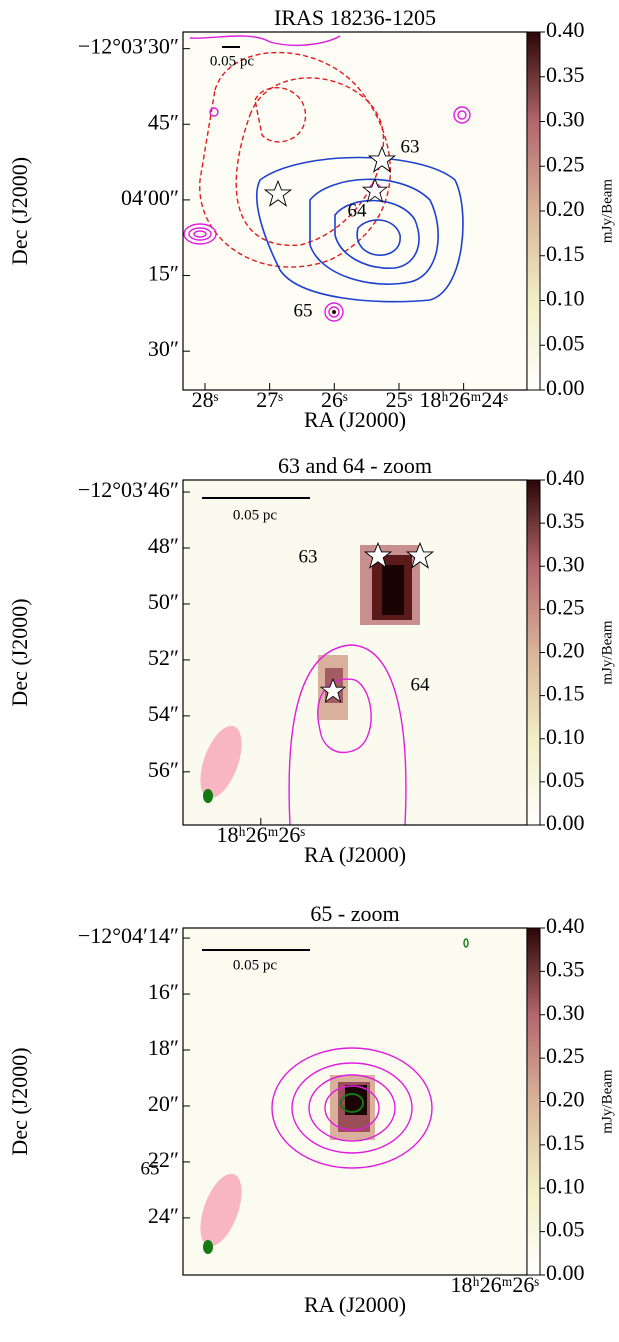 The image size is (619, 1342). What do you see at coordinates (163, 1047) in the screenshot?
I see `y-tick-label: 18″` at bounding box center [163, 1047].